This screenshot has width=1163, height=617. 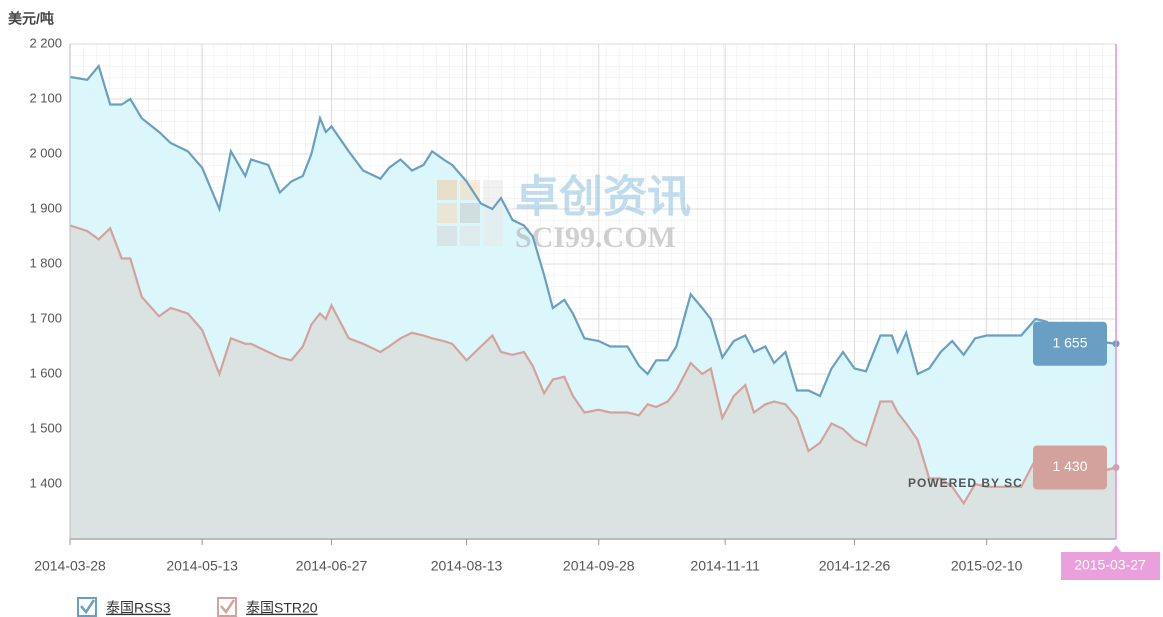 What do you see at coordinates (138, 608) in the screenshot?
I see `legend-label: 泰国RSS3` at bounding box center [138, 608].